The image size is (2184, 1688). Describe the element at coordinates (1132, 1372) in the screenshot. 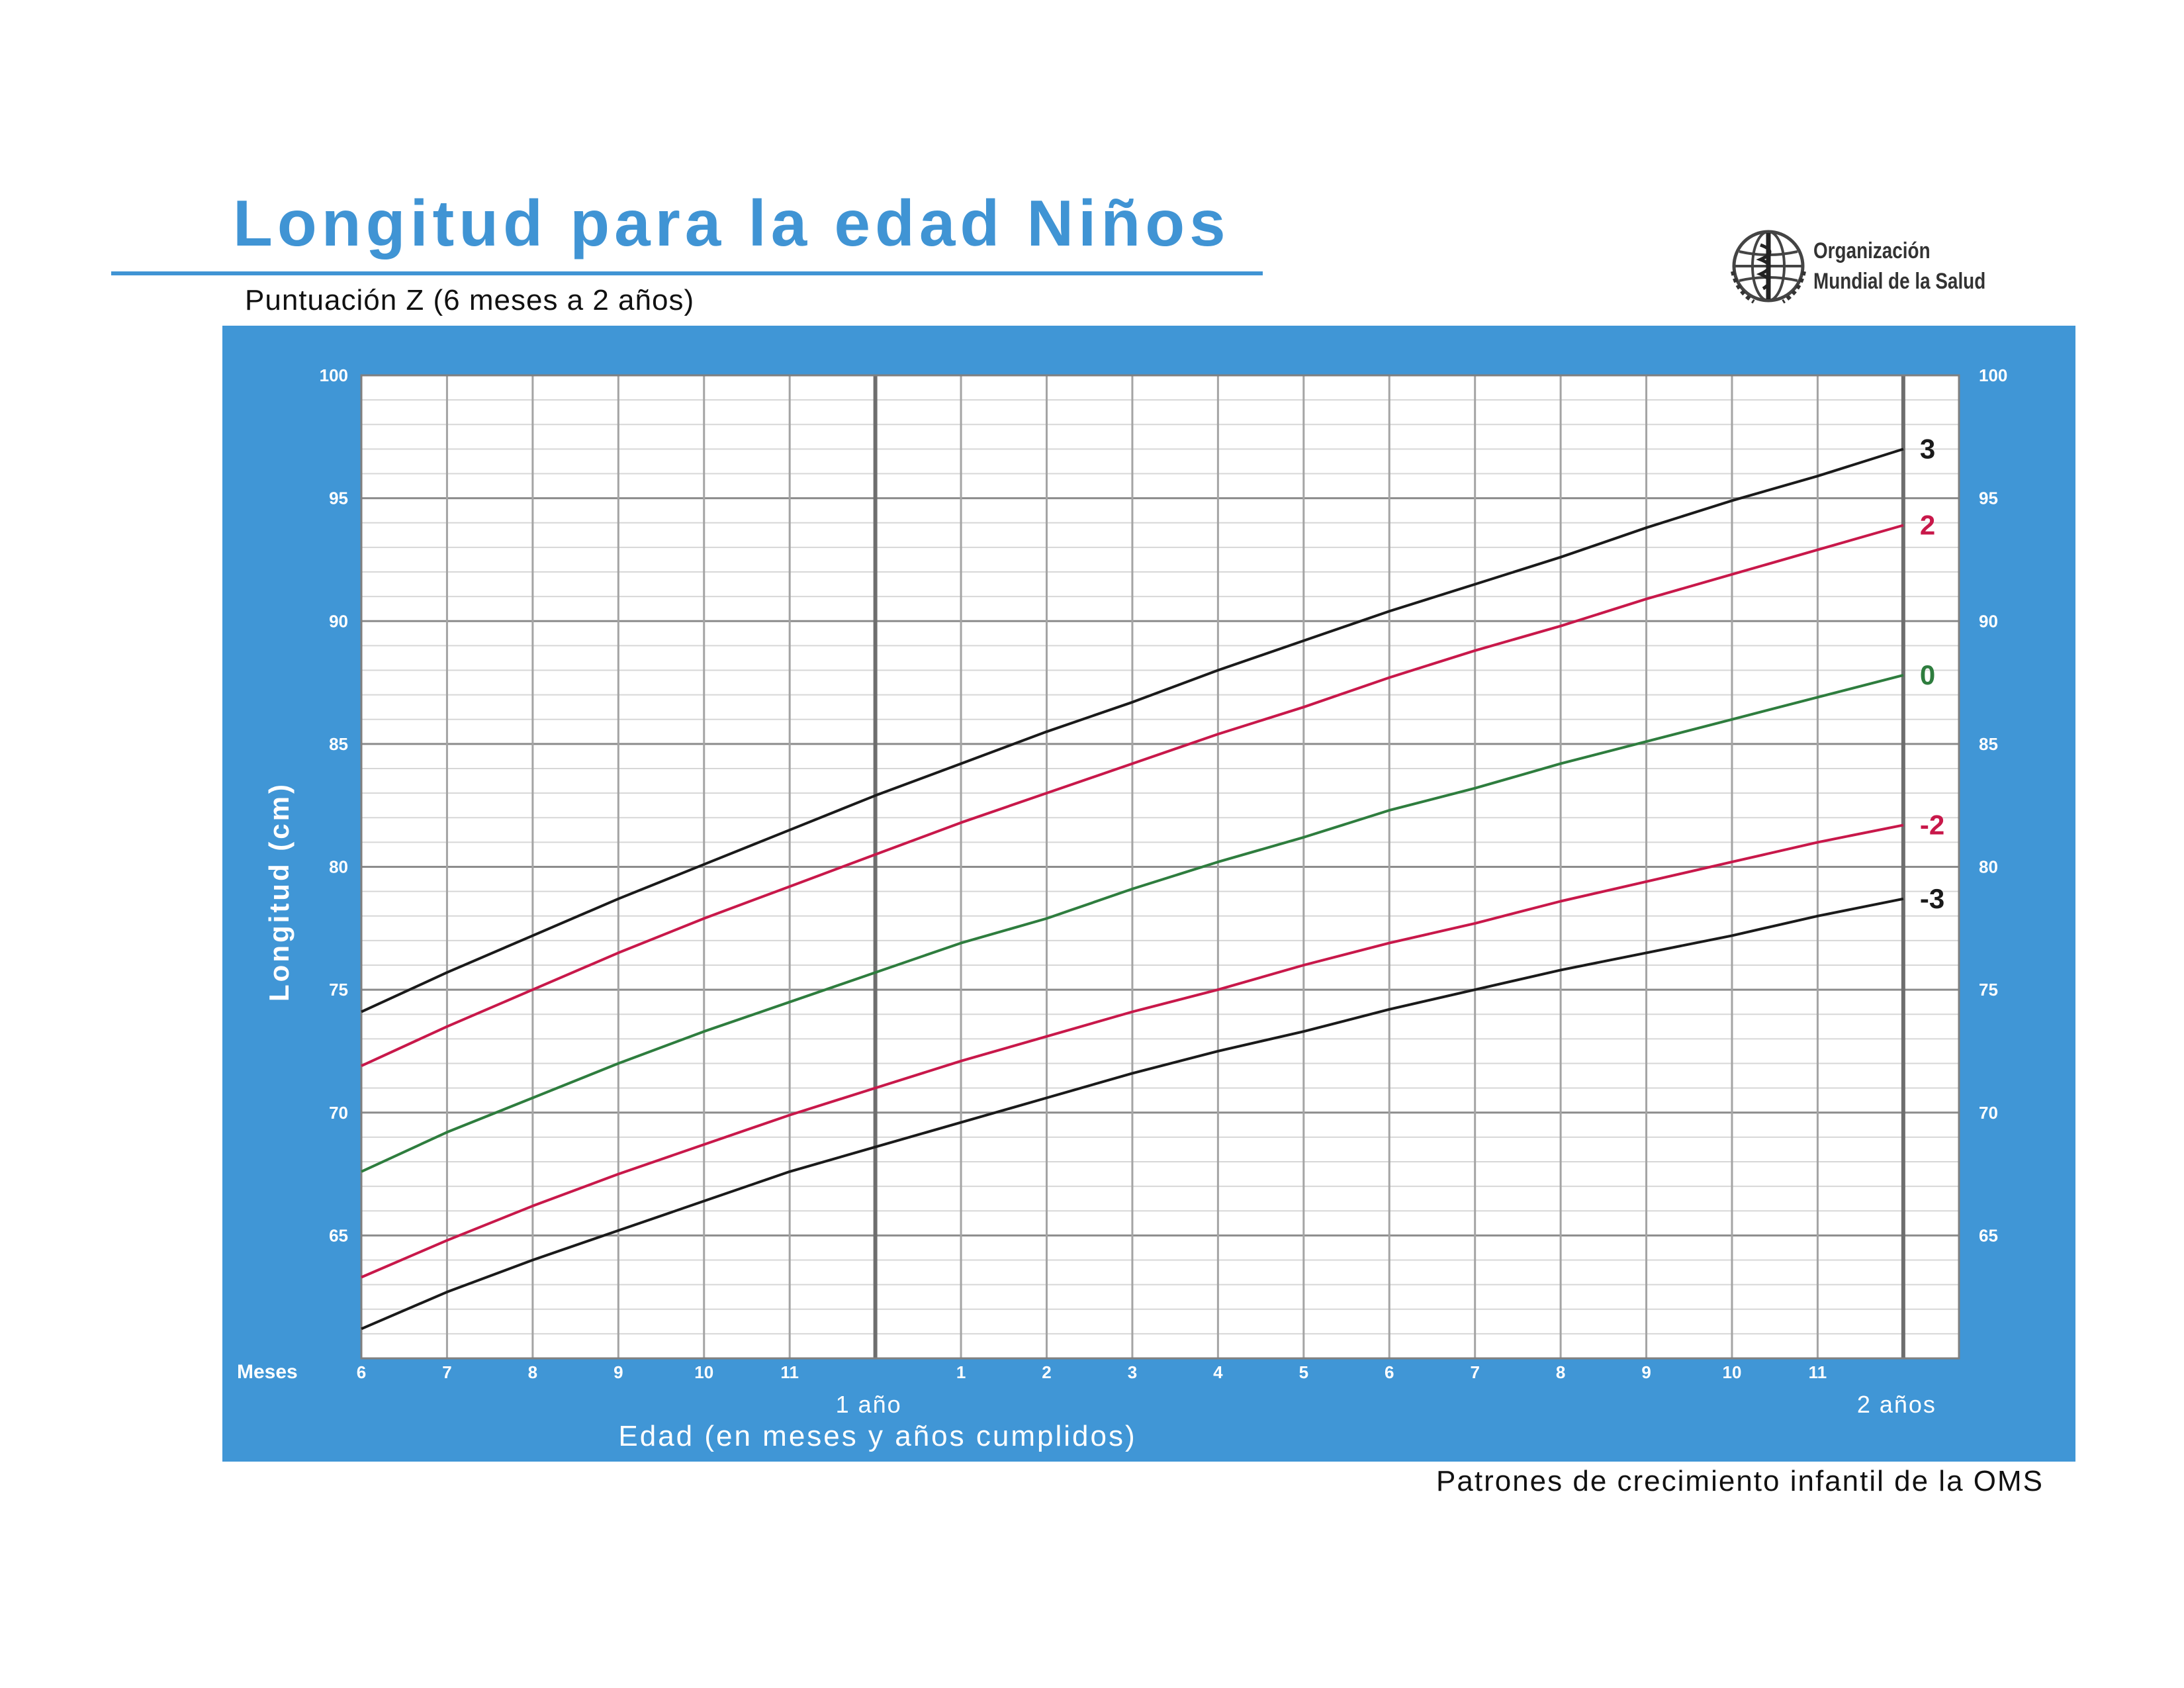

I see `x-tick-label: 3` at that location.